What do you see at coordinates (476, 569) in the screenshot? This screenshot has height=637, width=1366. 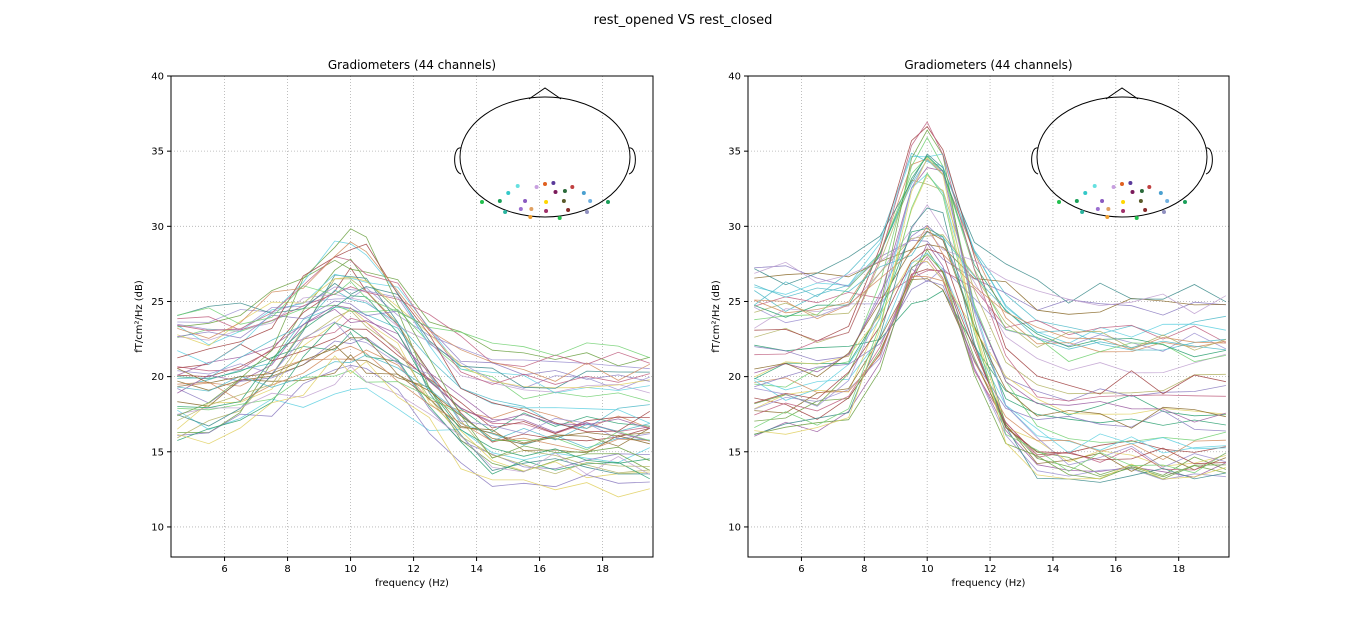 I see `x-tick-label: 14` at bounding box center [476, 569].